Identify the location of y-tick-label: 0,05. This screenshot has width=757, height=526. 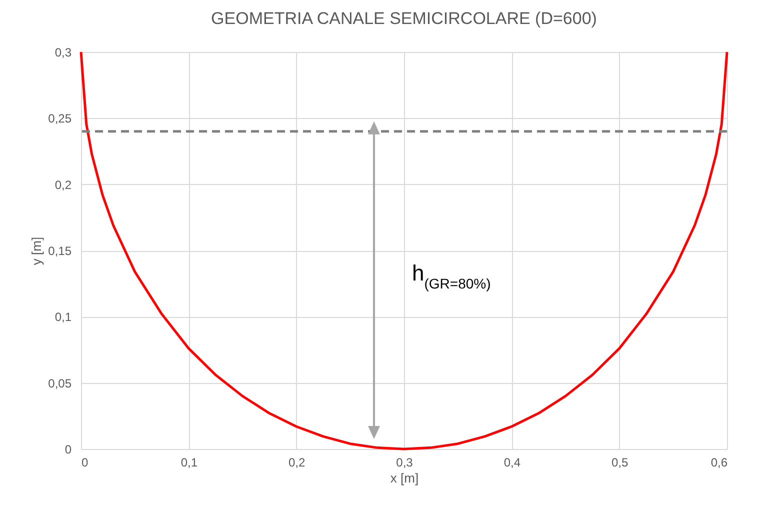
(60, 383).